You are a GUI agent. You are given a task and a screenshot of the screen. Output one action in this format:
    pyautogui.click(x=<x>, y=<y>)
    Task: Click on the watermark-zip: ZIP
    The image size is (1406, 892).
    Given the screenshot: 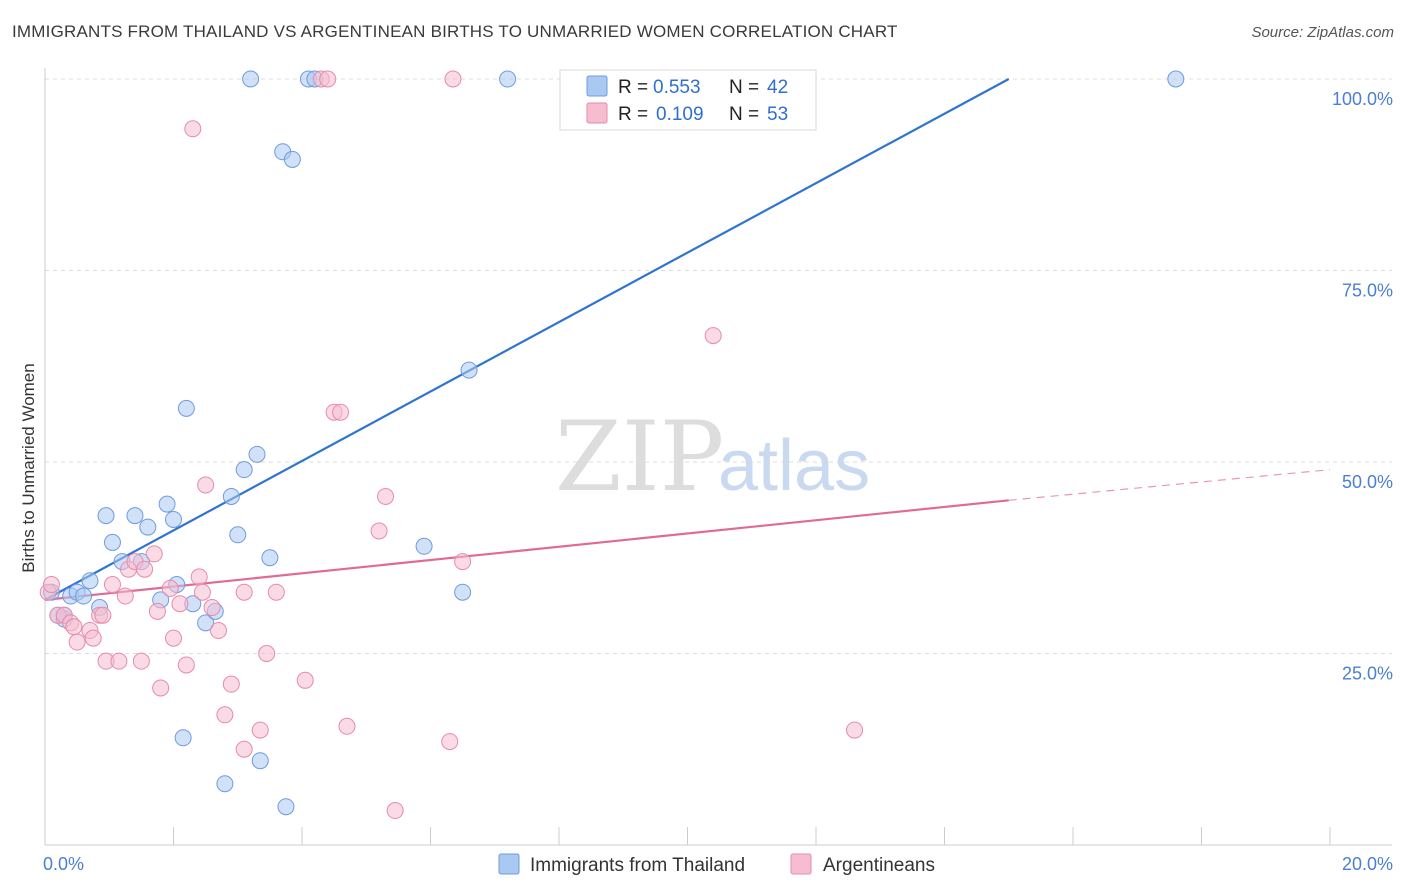 What is the action you would take?
    pyautogui.click(x=639, y=457)
    